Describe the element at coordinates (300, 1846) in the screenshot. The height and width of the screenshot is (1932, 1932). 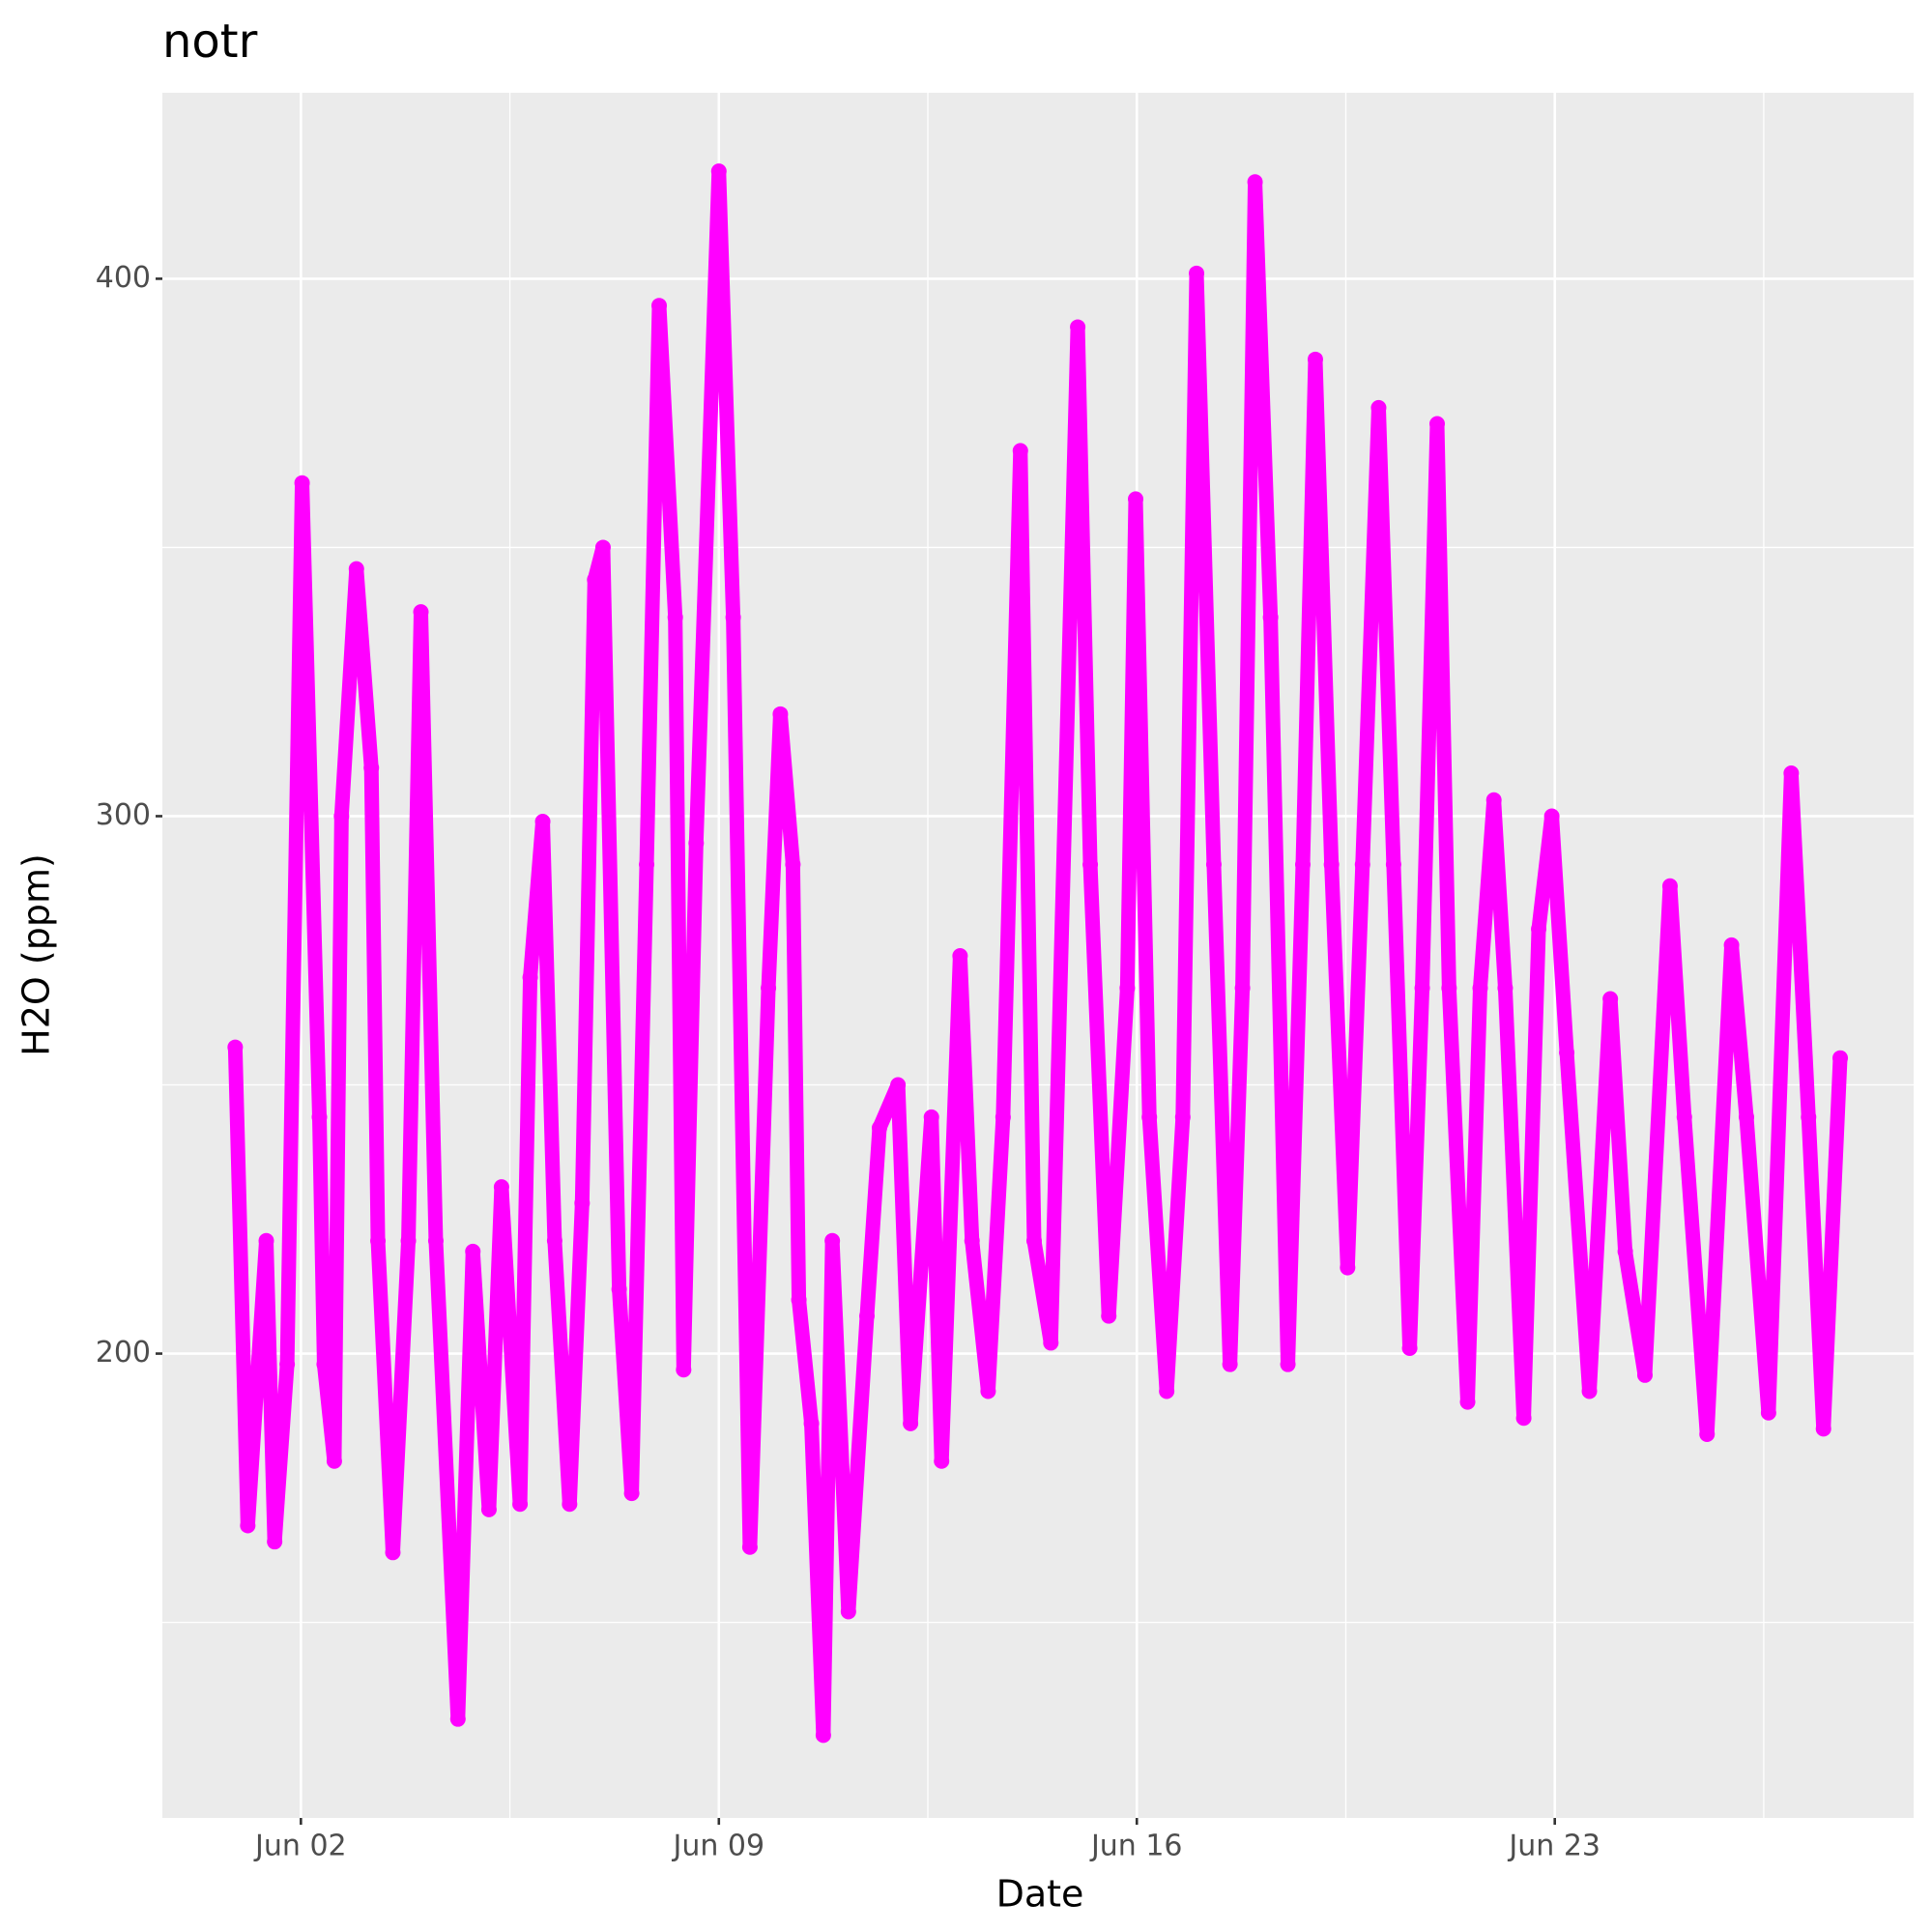
I see `x-tick-label: Jun 02` at that location.